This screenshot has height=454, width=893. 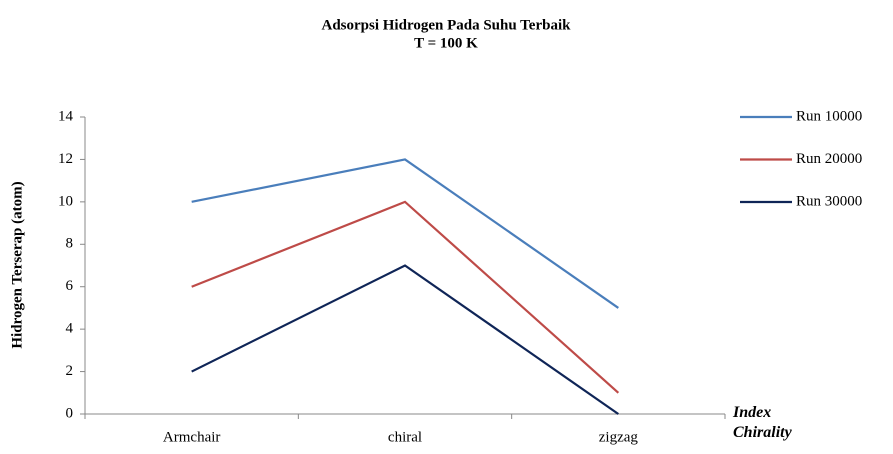 I want to click on legend-label: Run 10000, so click(x=829, y=116).